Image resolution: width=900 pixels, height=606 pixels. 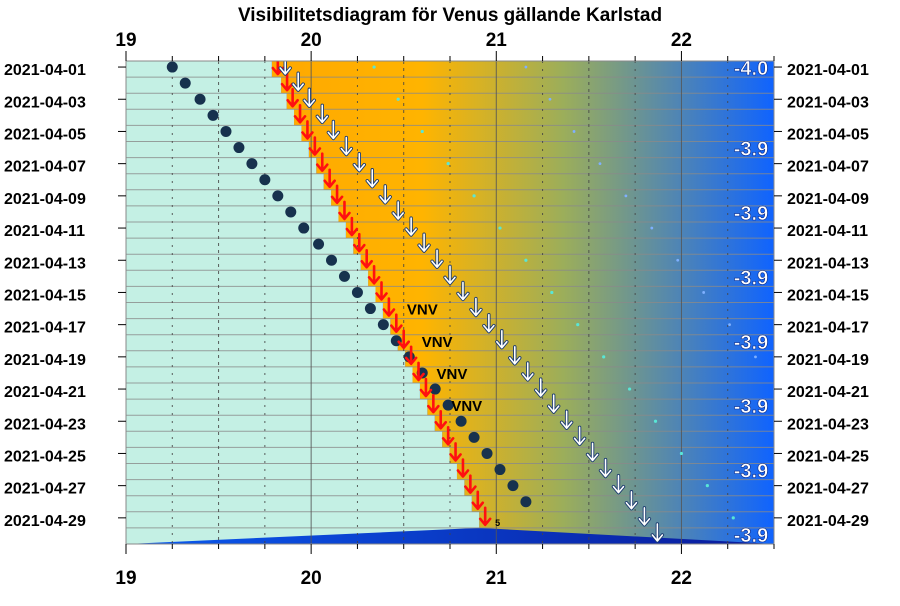 What do you see at coordinates (828, 360) in the screenshot?
I see `date-label-right: 2021-04-19` at bounding box center [828, 360].